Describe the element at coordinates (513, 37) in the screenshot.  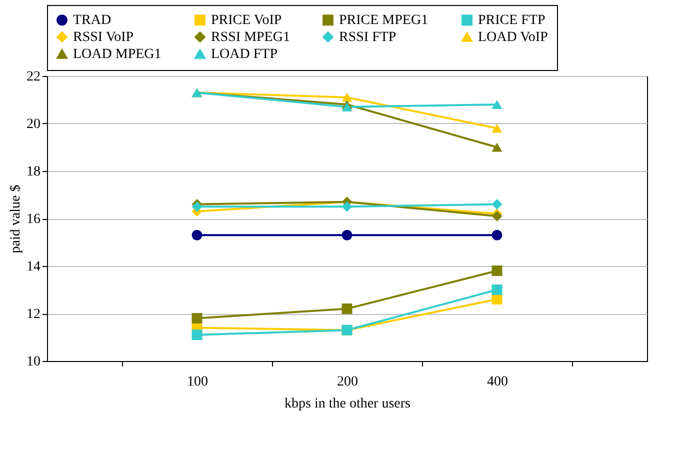
I see `legend-label: LOAD VoIP` at that location.